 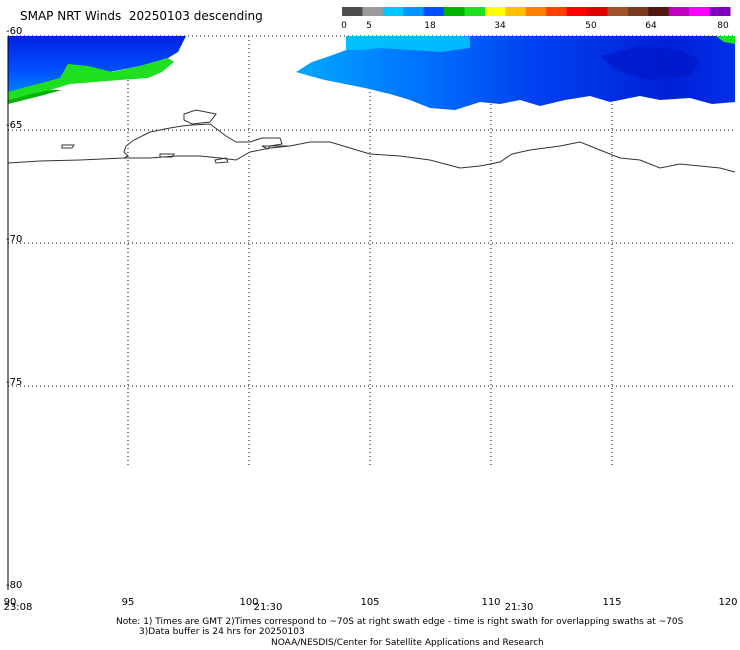 What do you see at coordinates (430, 26) in the screenshot?
I see `colorbar-tick: 18` at bounding box center [430, 26].